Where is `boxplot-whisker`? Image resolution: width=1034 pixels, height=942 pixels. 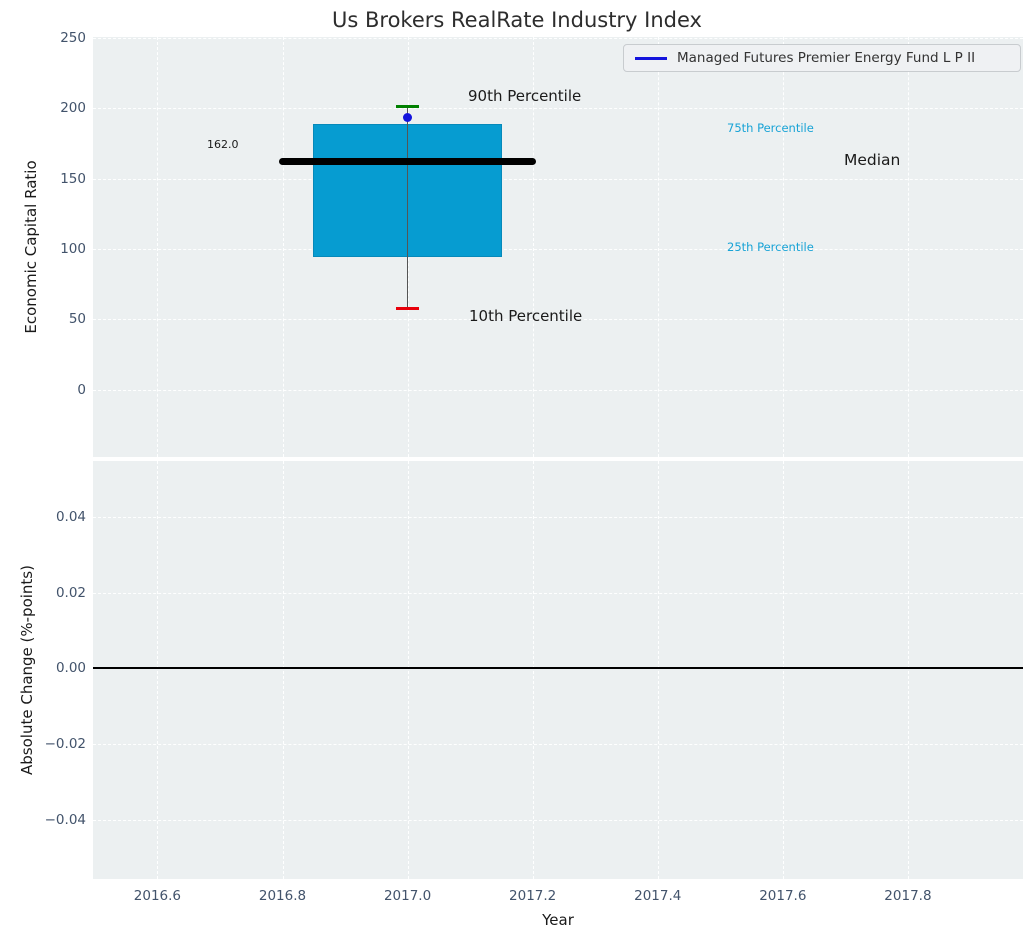 boxplot-whisker is located at coordinates (407, 207).